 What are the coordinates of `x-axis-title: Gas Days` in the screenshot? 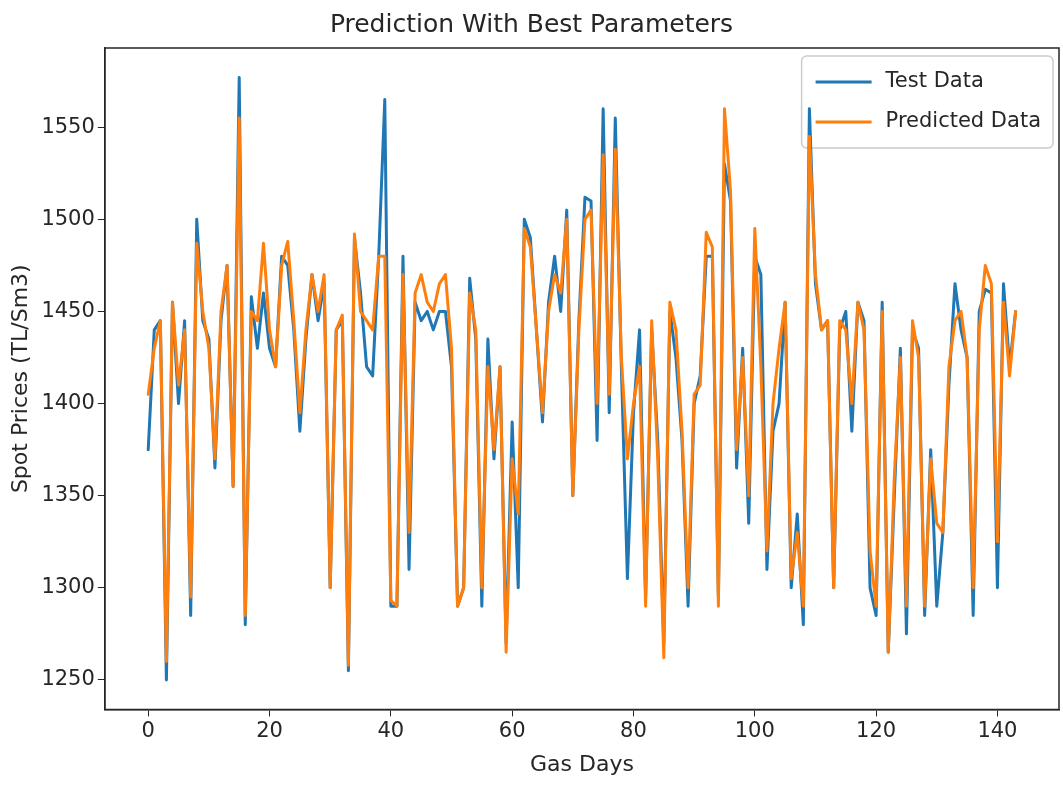 It's located at (581, 763).